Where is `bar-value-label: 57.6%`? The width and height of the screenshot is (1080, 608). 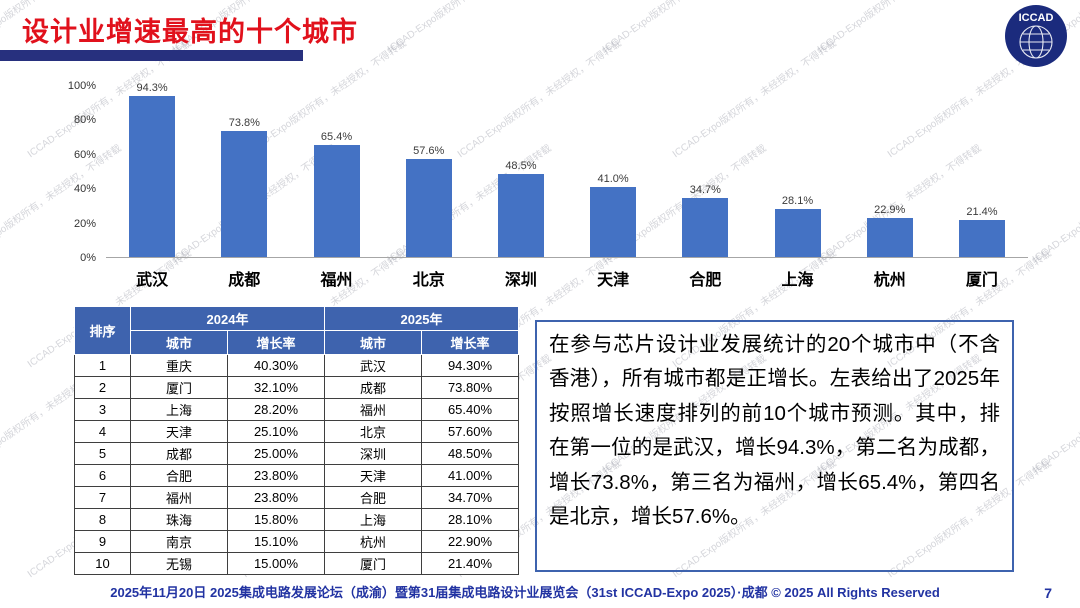
bar-value-label: 57.6% is located at coordinates (429, 150).